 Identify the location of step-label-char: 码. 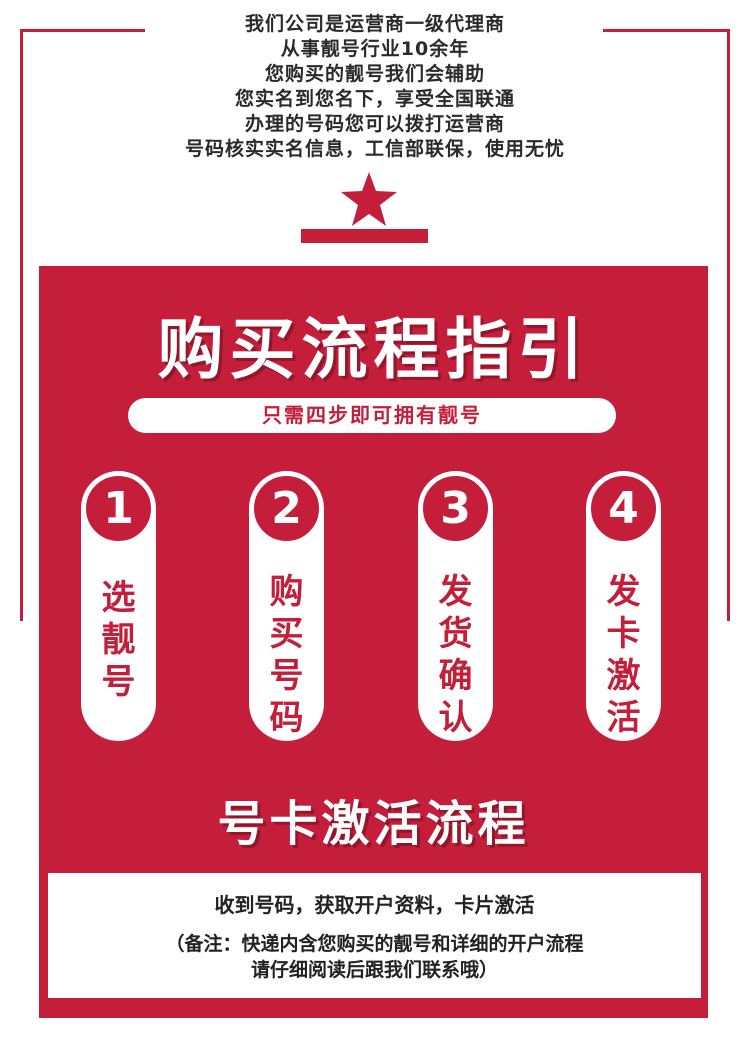
(286, 718).